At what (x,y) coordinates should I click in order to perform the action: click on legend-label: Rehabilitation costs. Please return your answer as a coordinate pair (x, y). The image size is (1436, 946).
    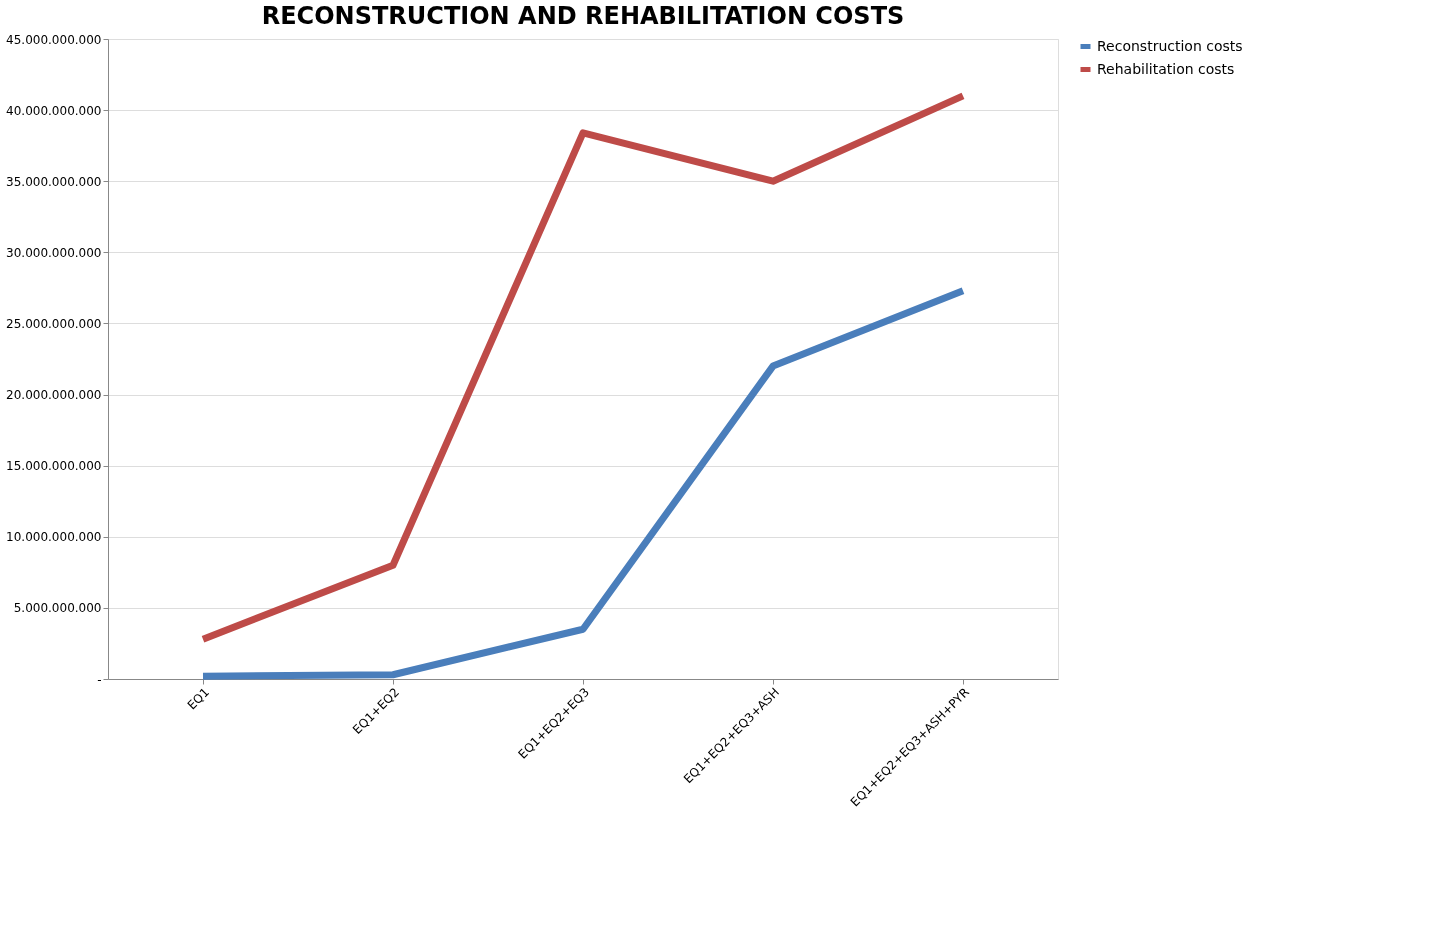
    Looking at the image, I should click on (1166, 68).